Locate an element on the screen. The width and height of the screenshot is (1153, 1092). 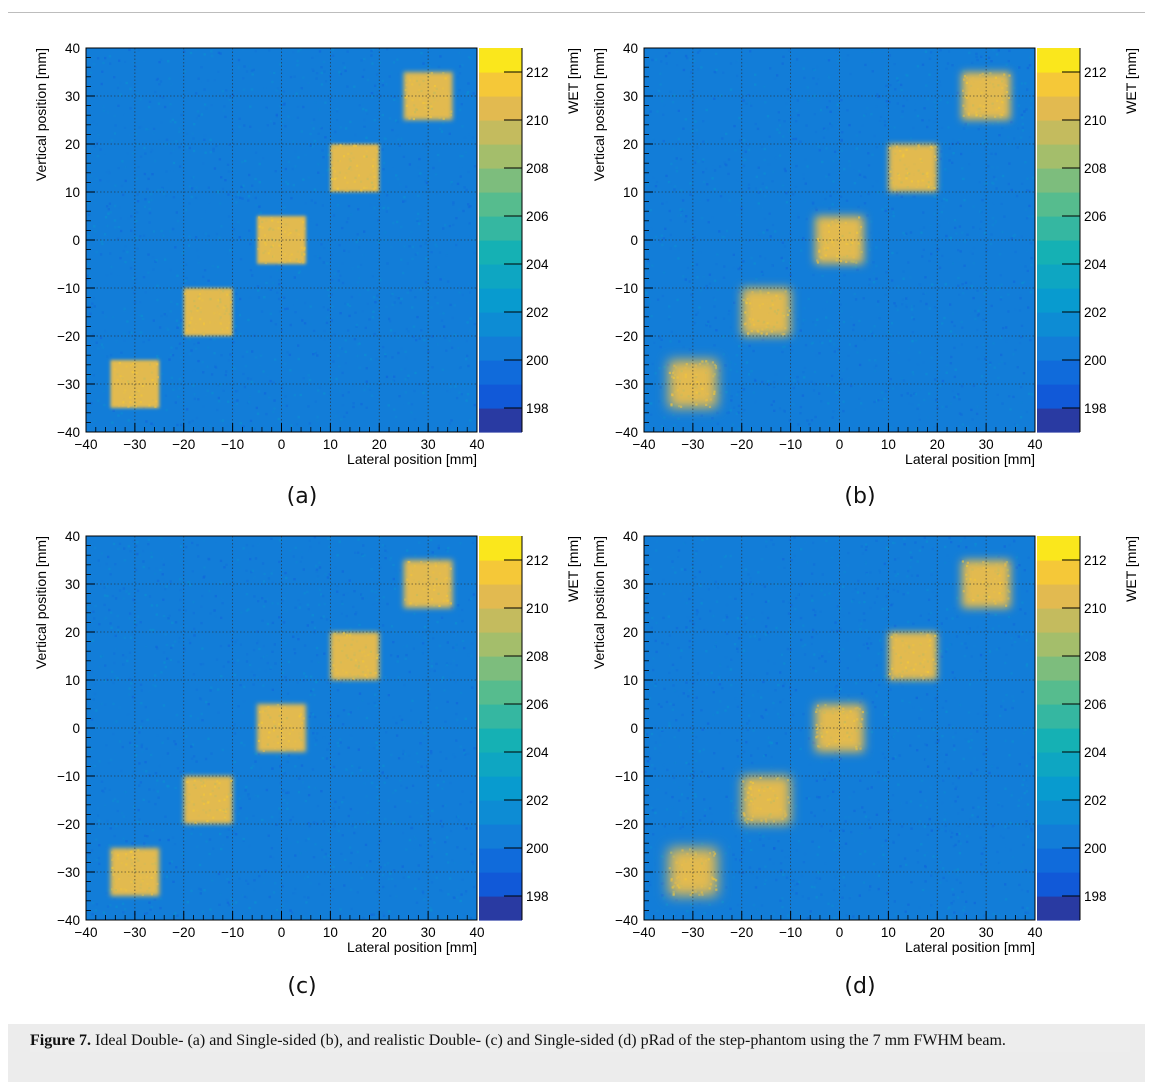
y-axis-label: Vertical position [mm] is located at coordinates (599, 114).